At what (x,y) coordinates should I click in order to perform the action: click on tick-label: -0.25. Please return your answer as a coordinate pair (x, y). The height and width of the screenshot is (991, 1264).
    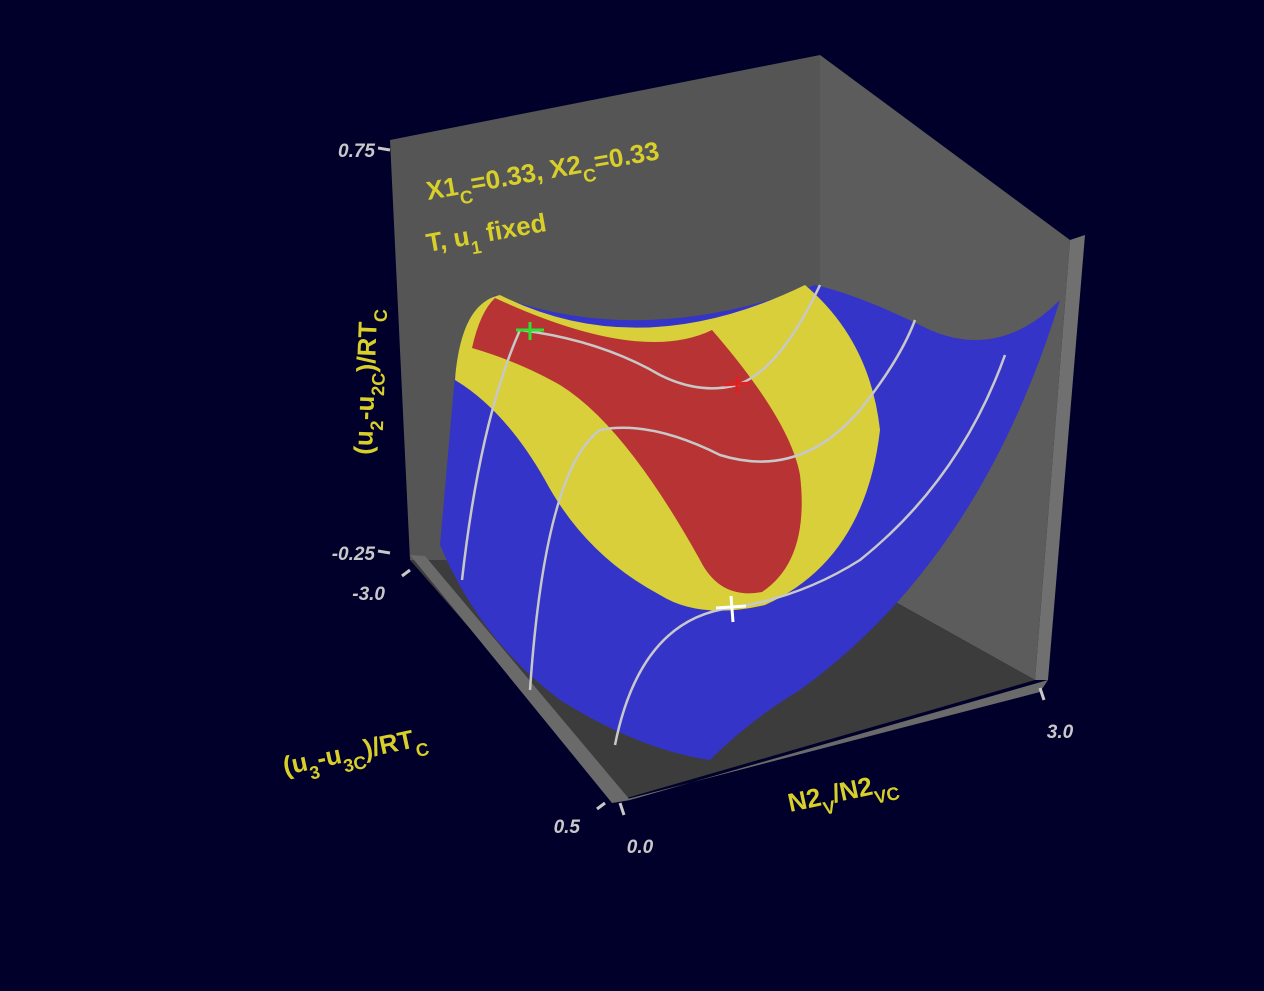
    Looking at the image, I should click on (354, 554).